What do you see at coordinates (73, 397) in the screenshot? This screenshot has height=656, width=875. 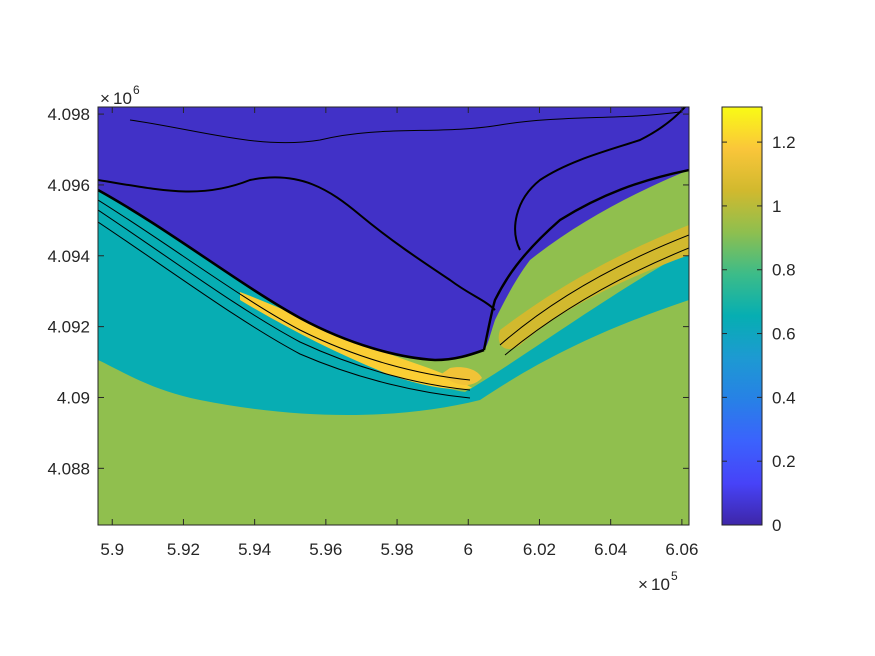 I see `y-tick-label-1: 4.09` at bounding box center [73, 397].